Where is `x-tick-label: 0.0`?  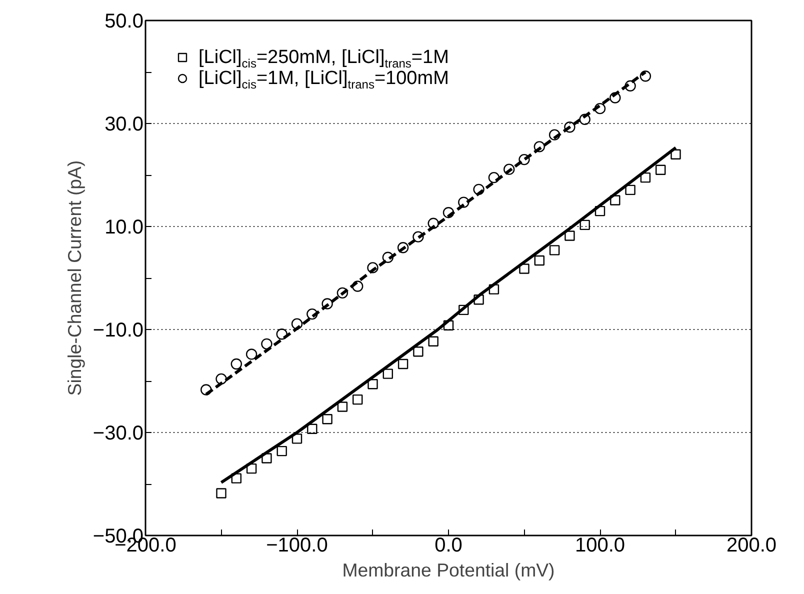 x-tick-label: 0.0 is located at coordinates (448, 545).